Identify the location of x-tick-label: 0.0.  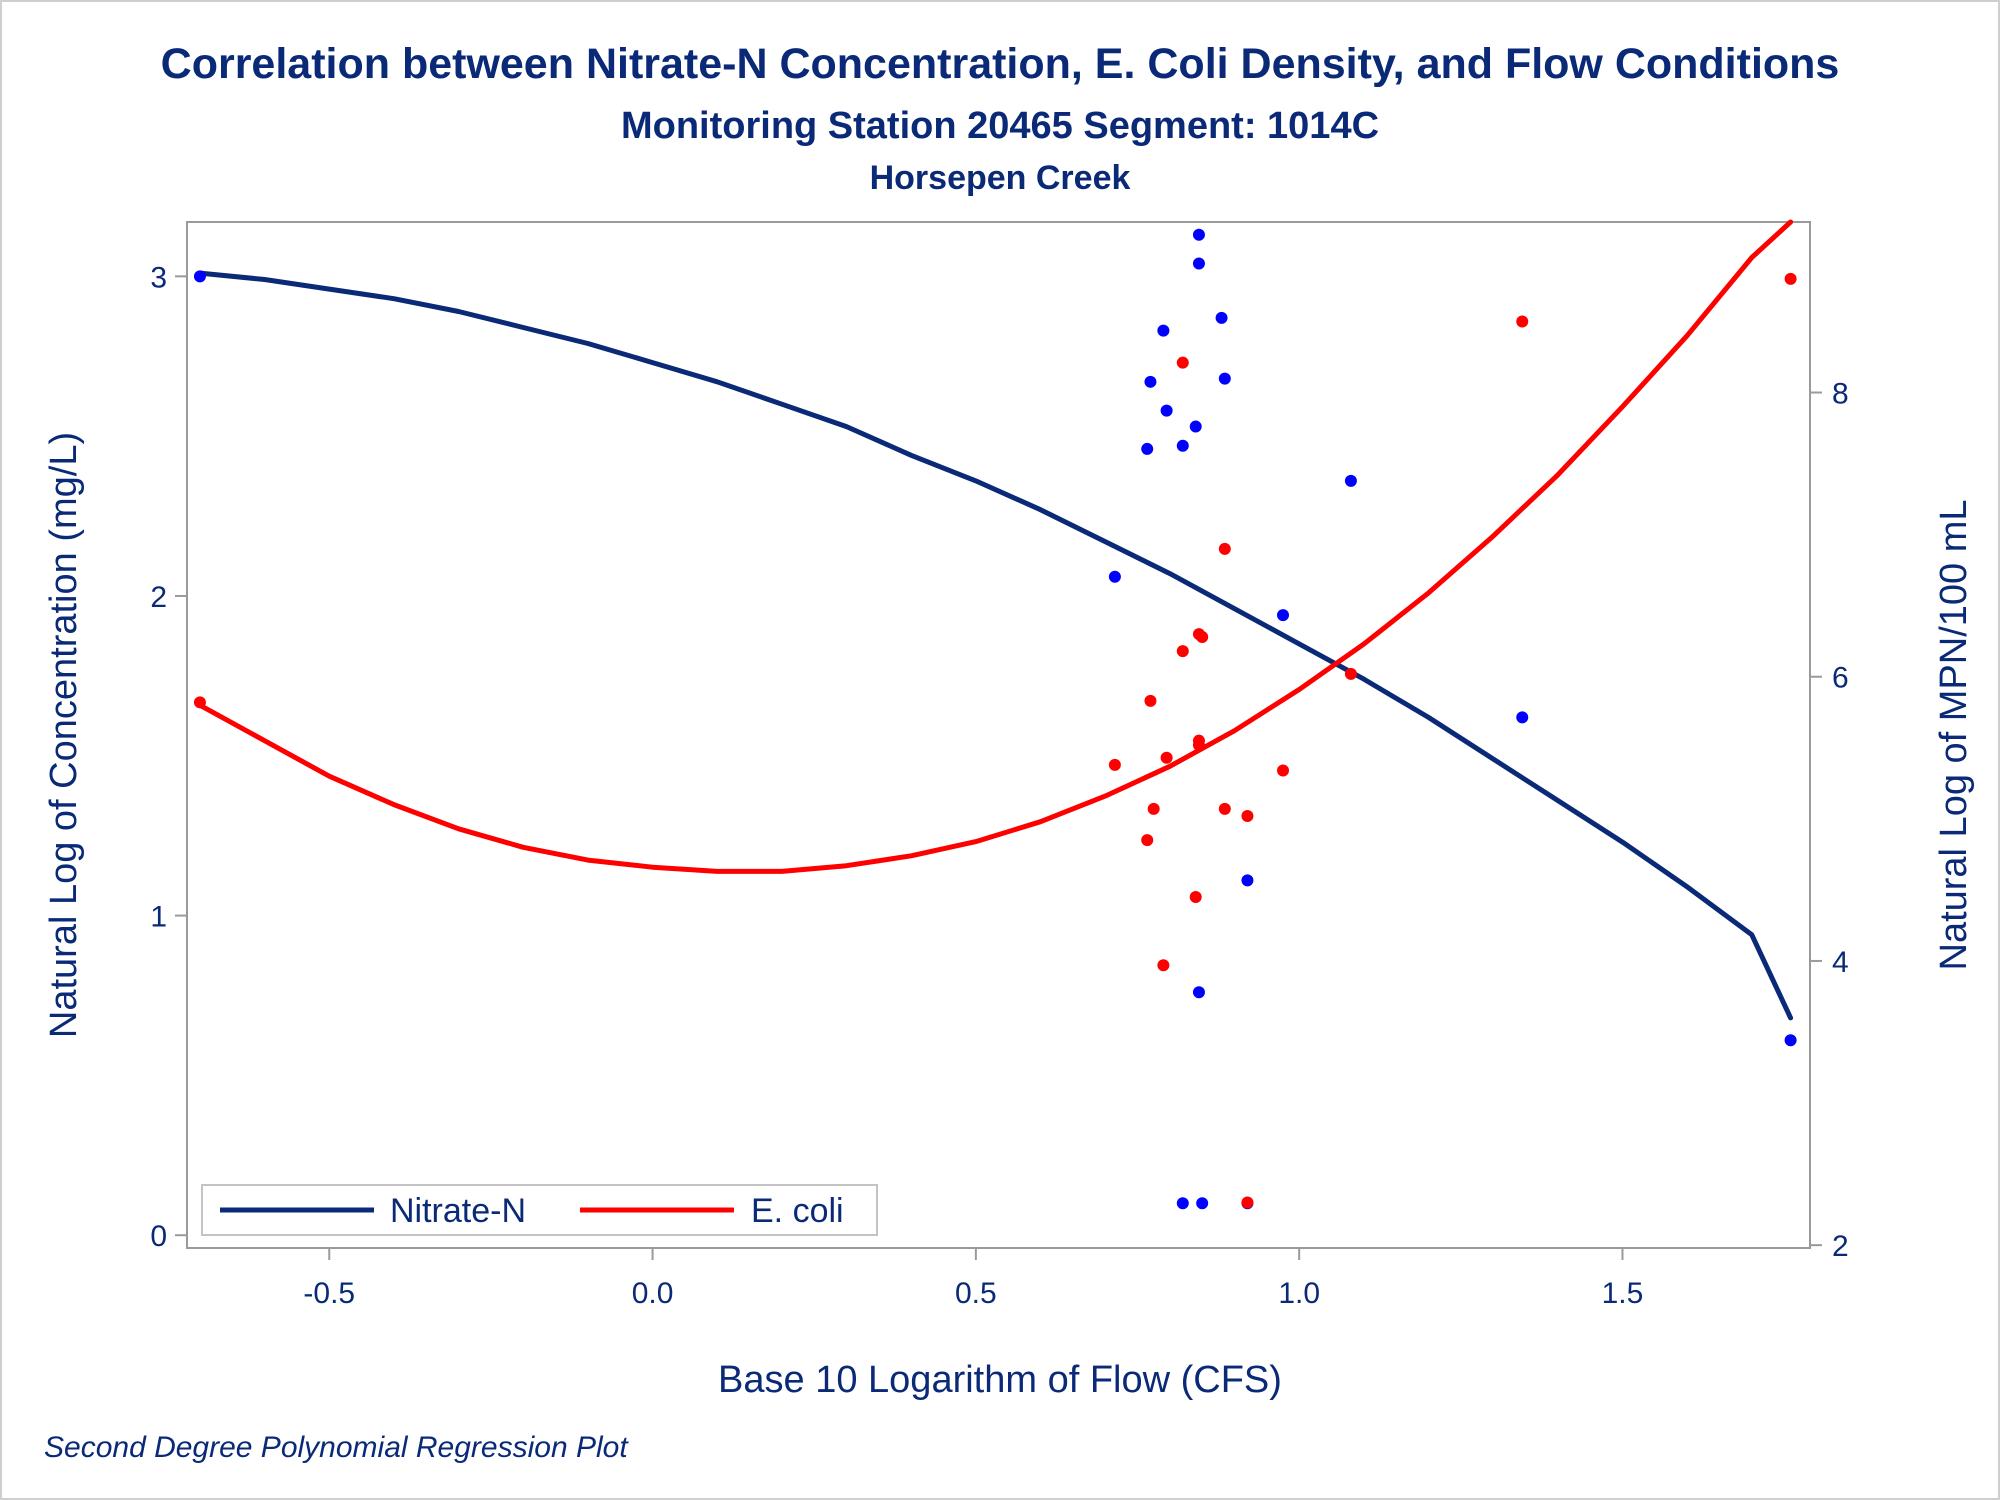
(653, 1293).